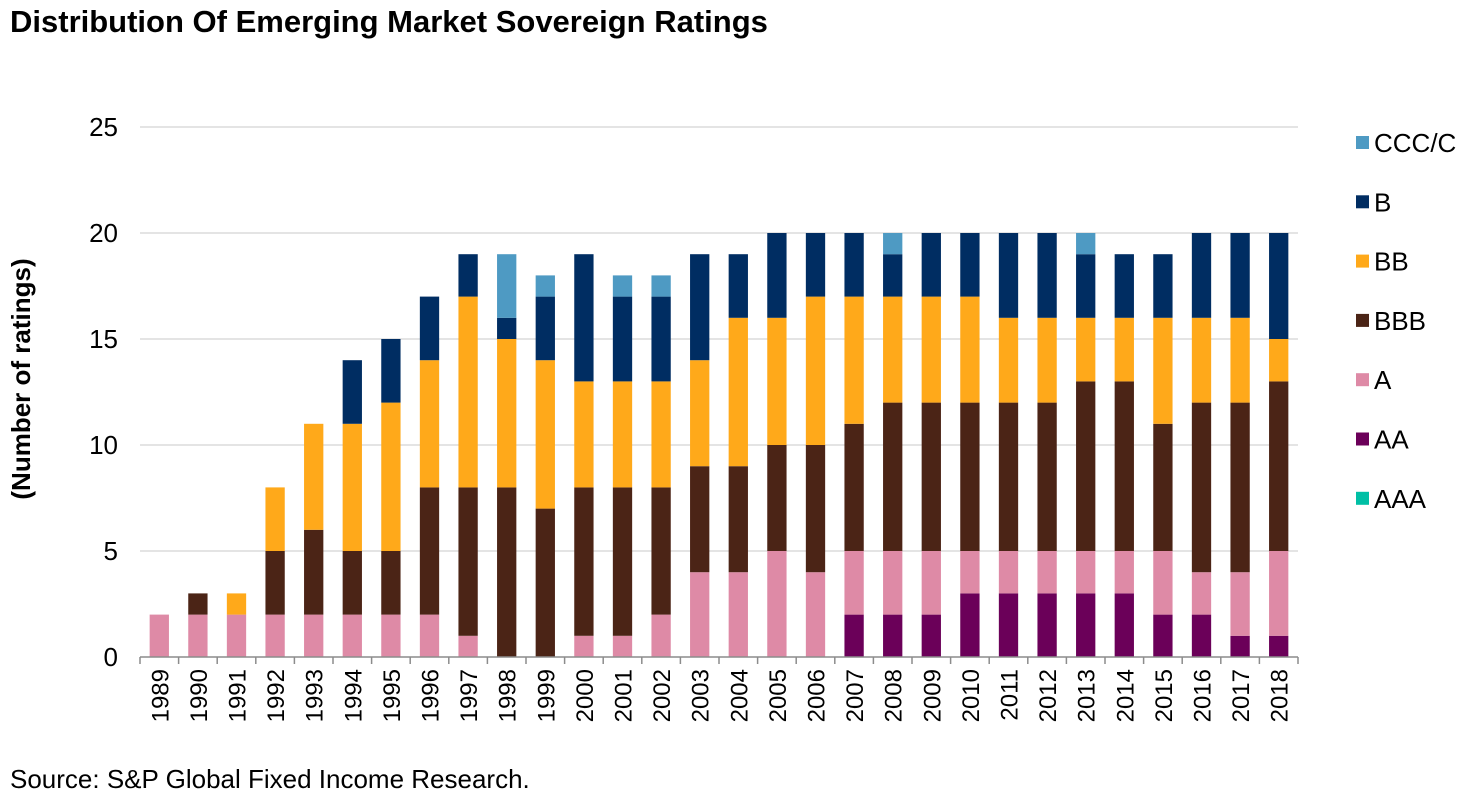 This screenshot has width=1466, height=802. Describe the element at coordinates (545, 286) in the screenshot. I see `bar-segment-ccc-c-1999` at that location.